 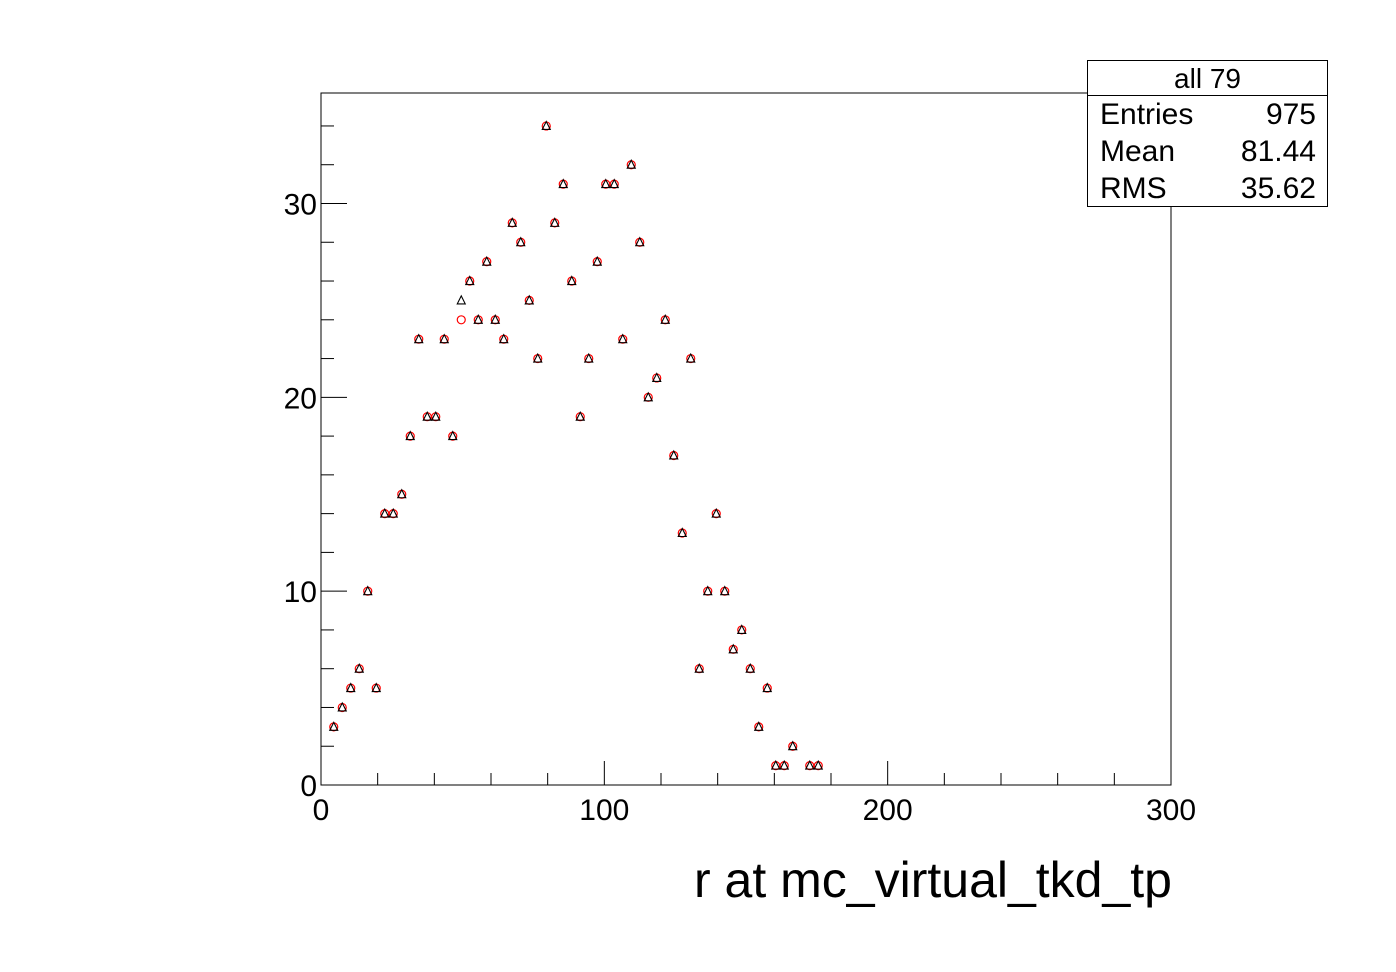 What do you see at coordinates (300, 204) in the screenshot?
I see `y-tick-label: 30` at bounding box center [300, 204].